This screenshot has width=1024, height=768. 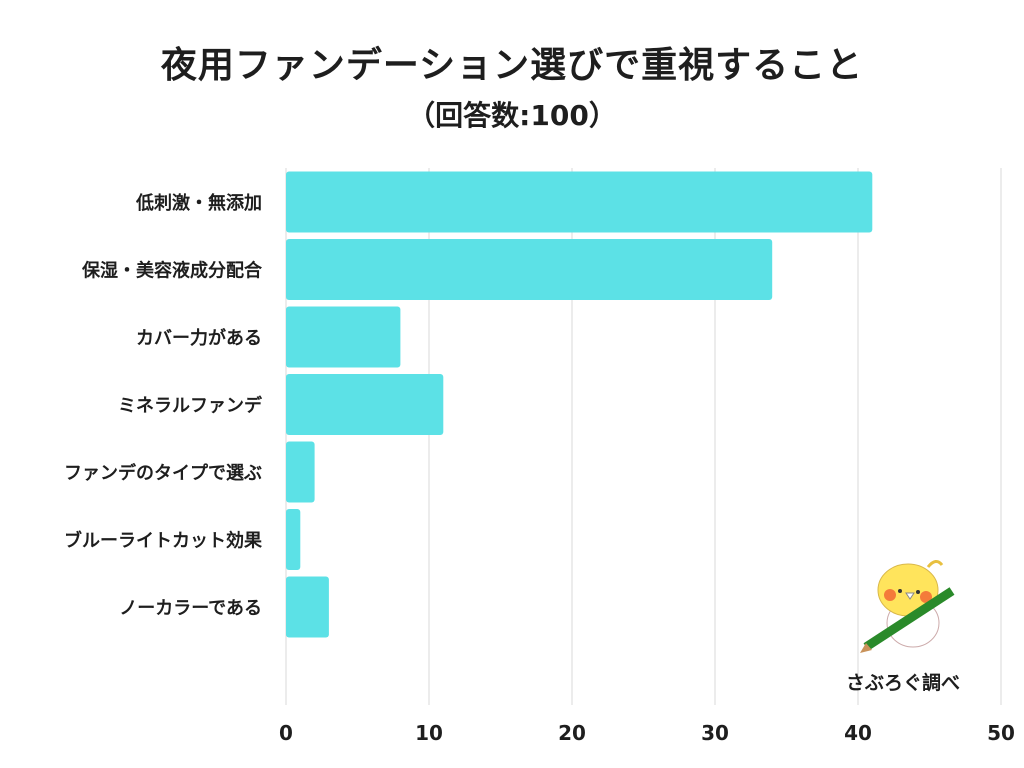 What do you see at coordinates (907, 606) in the screenshot?
I see `cockatiel-mascot-logo` at bounding box center [907, 606].